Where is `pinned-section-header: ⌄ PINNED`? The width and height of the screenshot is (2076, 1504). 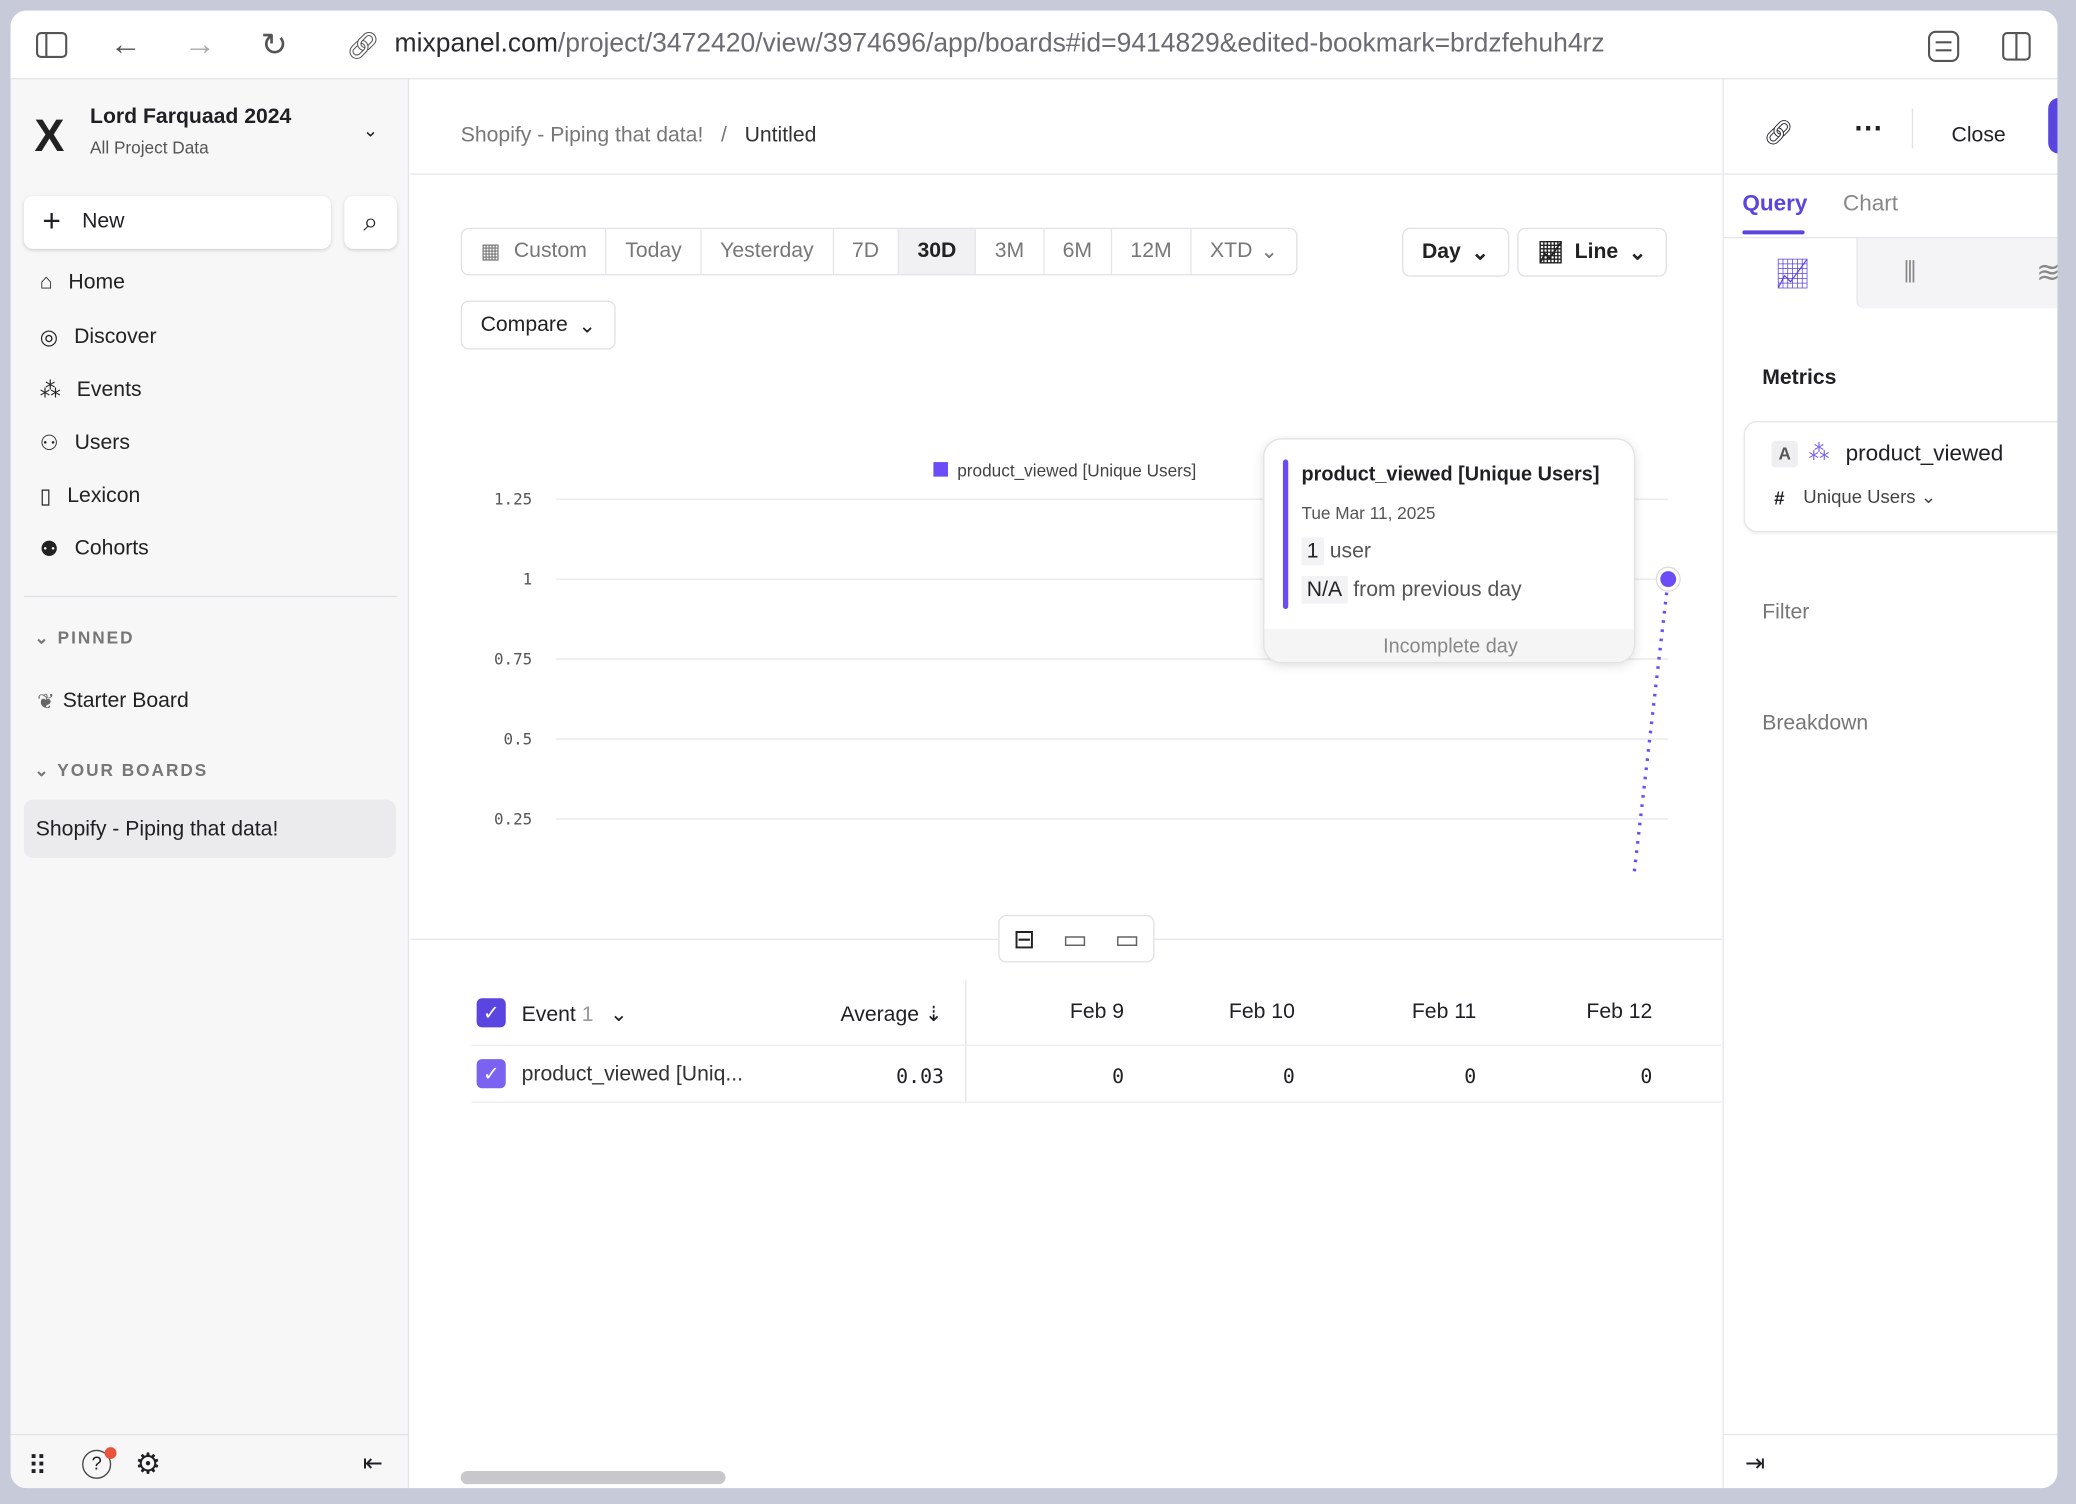 pinned-section-header: ⌄ PINNED is located at coordinates (84, 637).